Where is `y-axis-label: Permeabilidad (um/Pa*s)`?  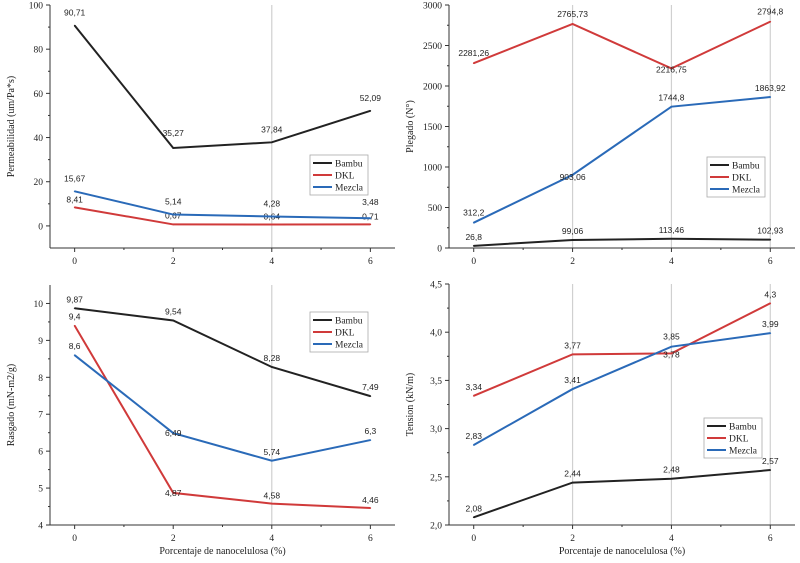 y-axis-label: Permeabilidad (um/Pa*s) is located at coordinates (11, 126).